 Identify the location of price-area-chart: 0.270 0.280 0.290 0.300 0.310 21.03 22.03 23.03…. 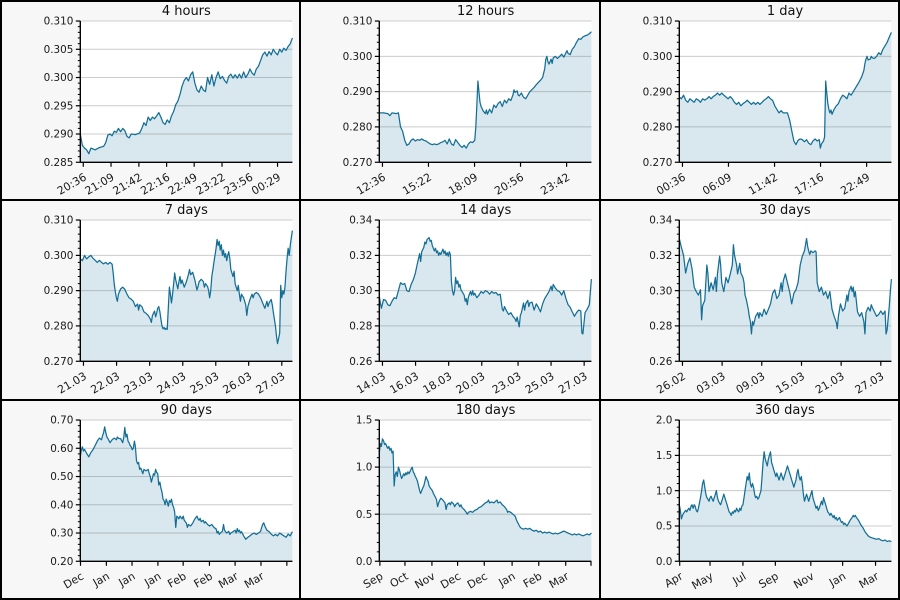
(169, 306).